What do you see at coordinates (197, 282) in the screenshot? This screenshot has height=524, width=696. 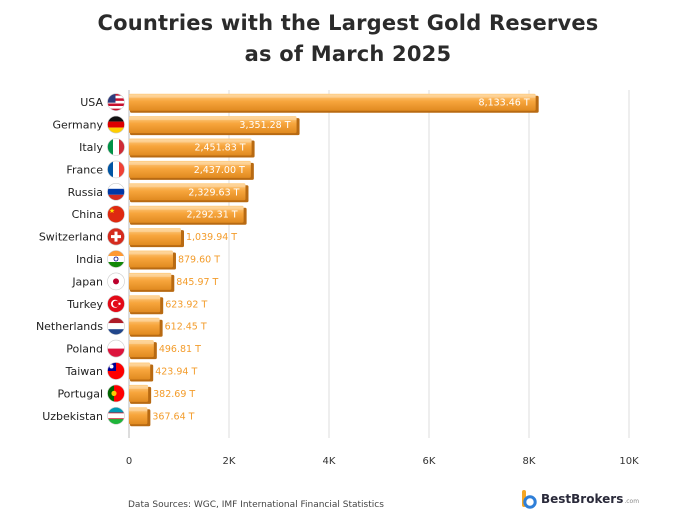 I see `value-label: 845.97 T` at bounding box center [197, 282].